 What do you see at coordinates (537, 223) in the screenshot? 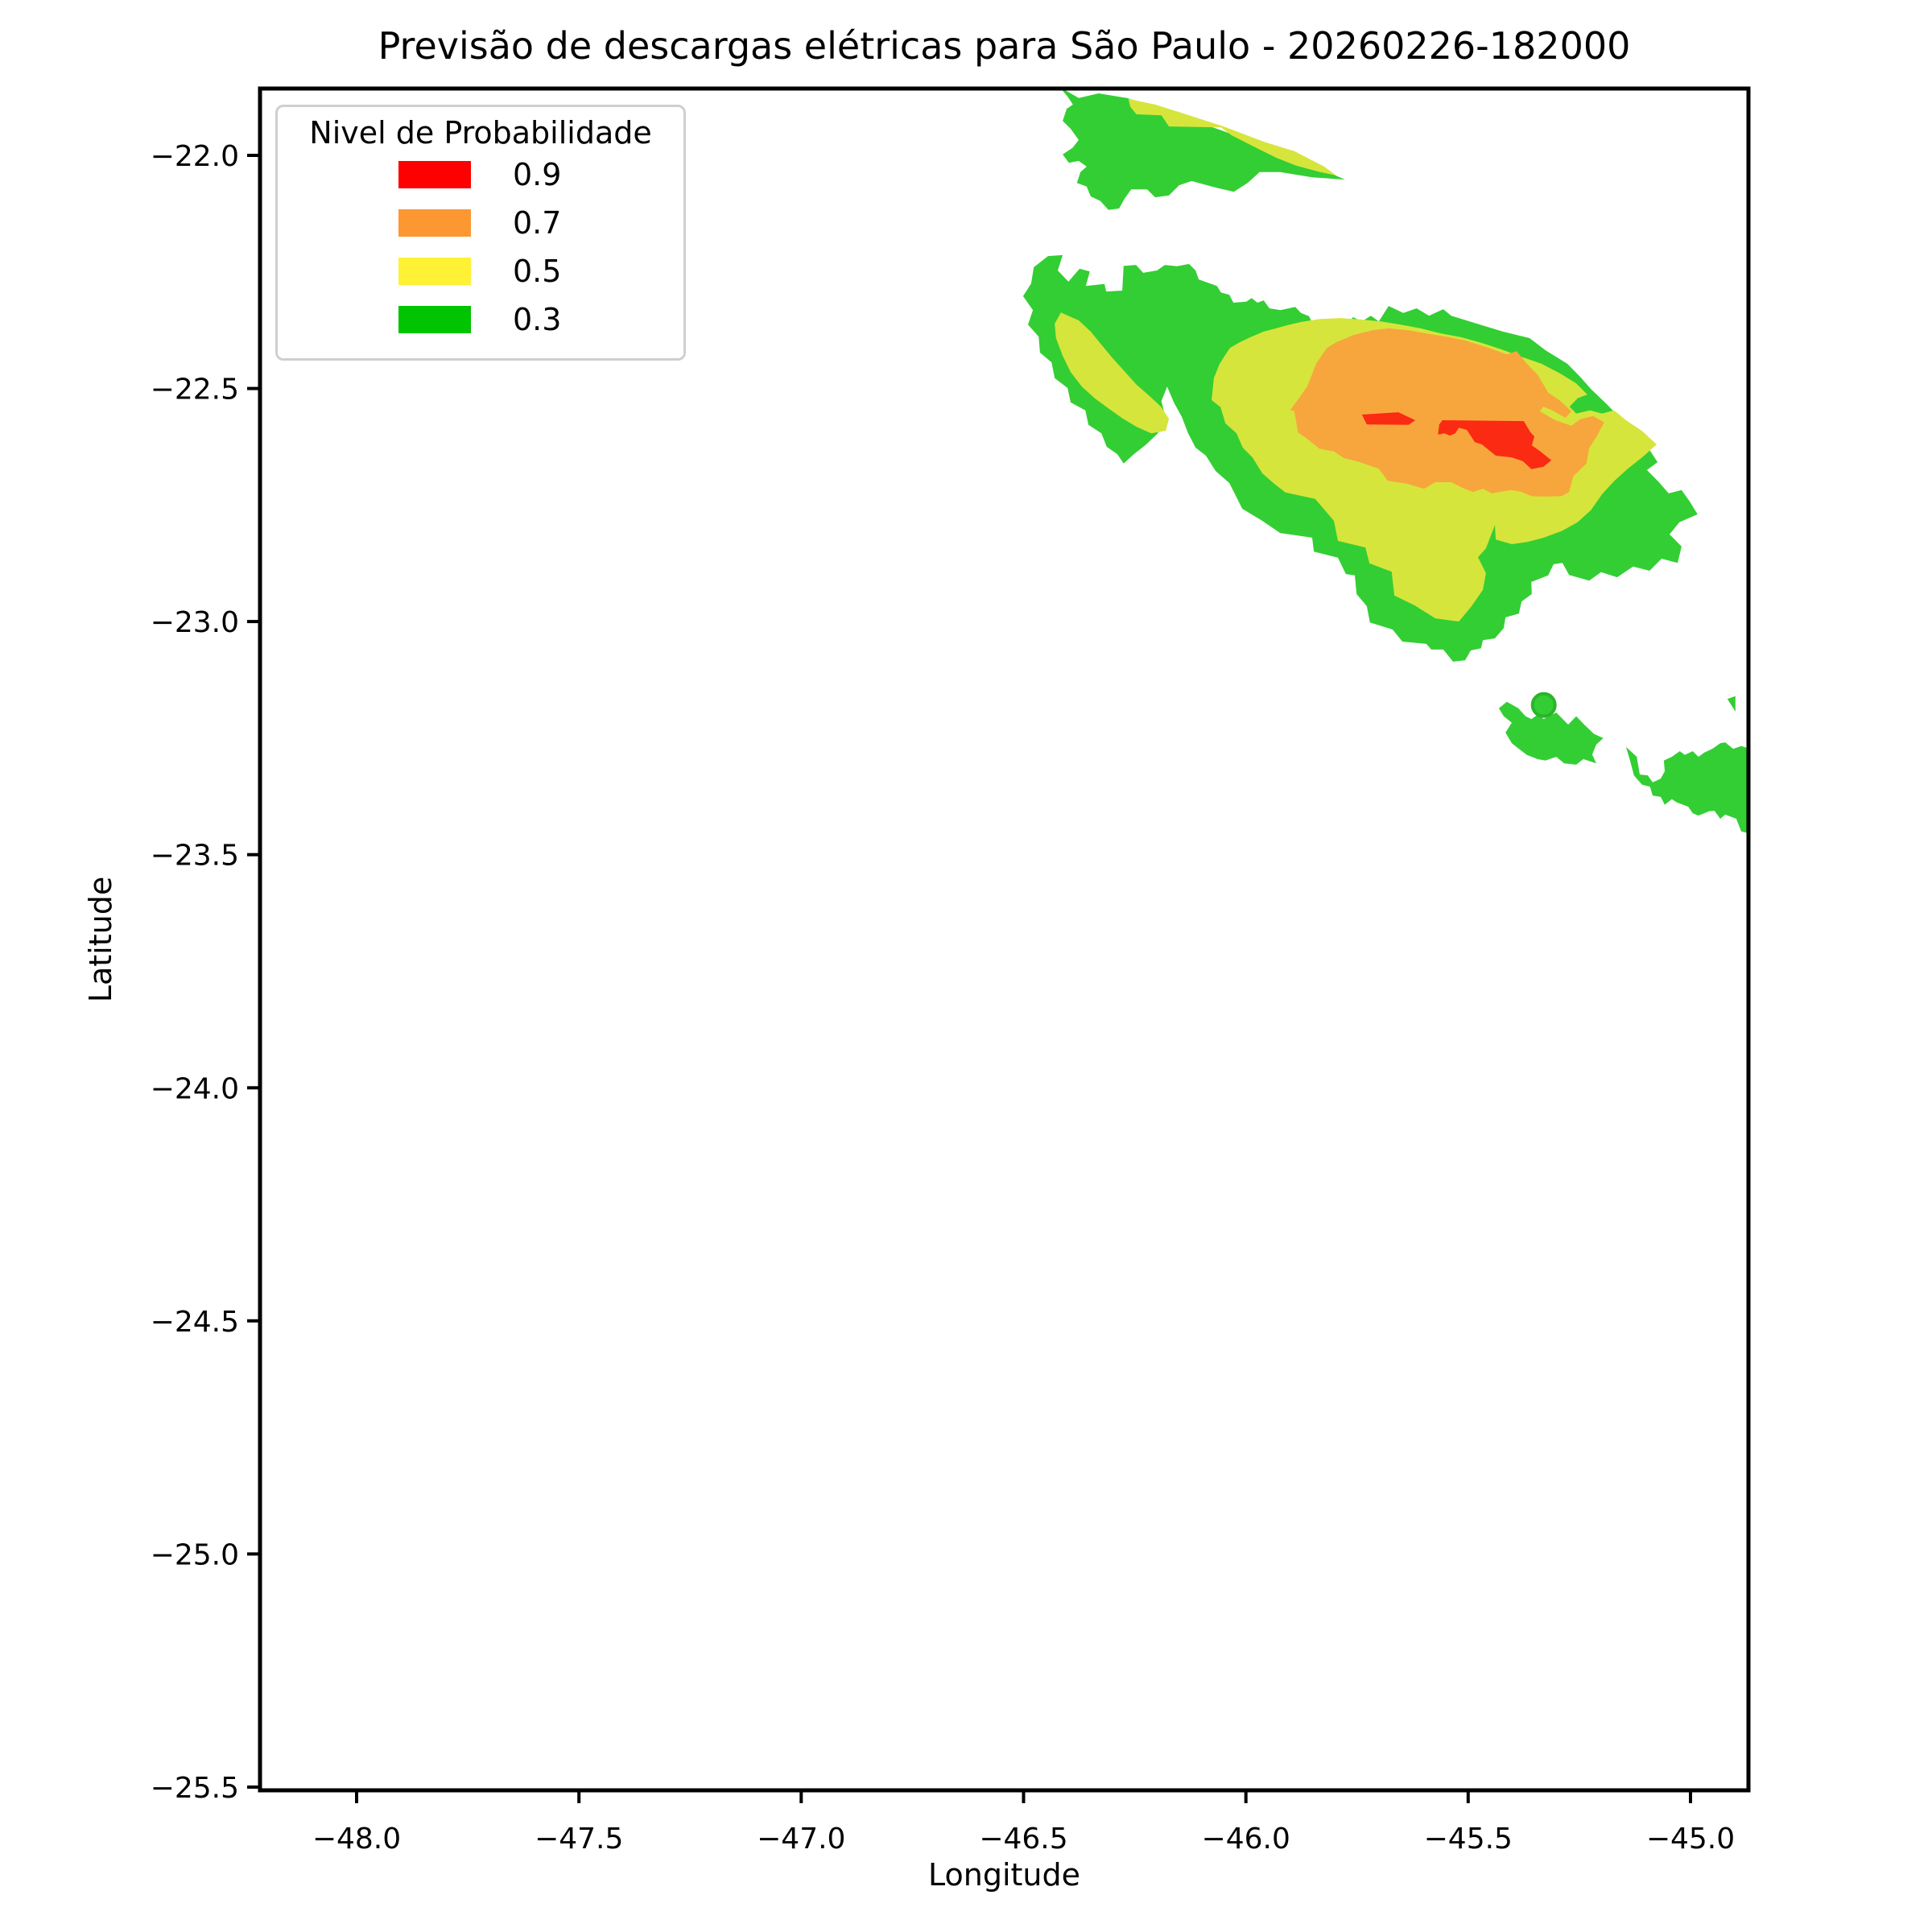
I see `legend-entry-label: 0.7` at bounding box center [537, 223].